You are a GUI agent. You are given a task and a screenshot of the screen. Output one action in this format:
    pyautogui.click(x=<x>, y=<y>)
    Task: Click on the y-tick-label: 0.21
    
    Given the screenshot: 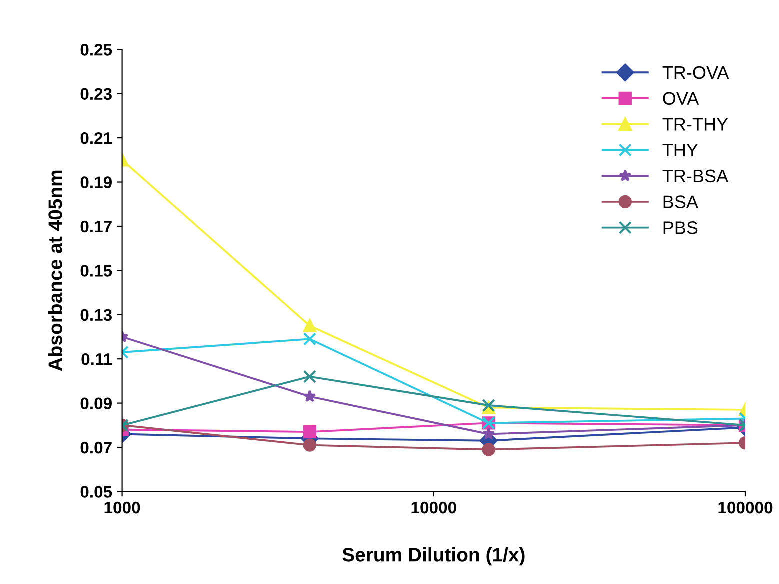 What is the action you would take?
    pyautogui.click(x=96, y=138)
    